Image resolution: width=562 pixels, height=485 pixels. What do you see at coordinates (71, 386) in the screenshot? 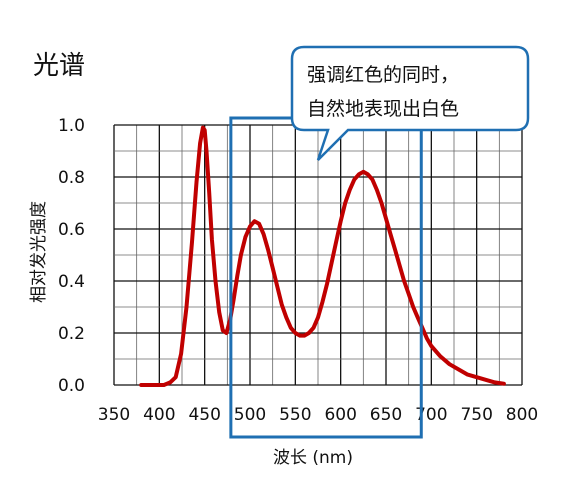
I see `y-tick-label: 0.0` at bounding box center [71, 386].